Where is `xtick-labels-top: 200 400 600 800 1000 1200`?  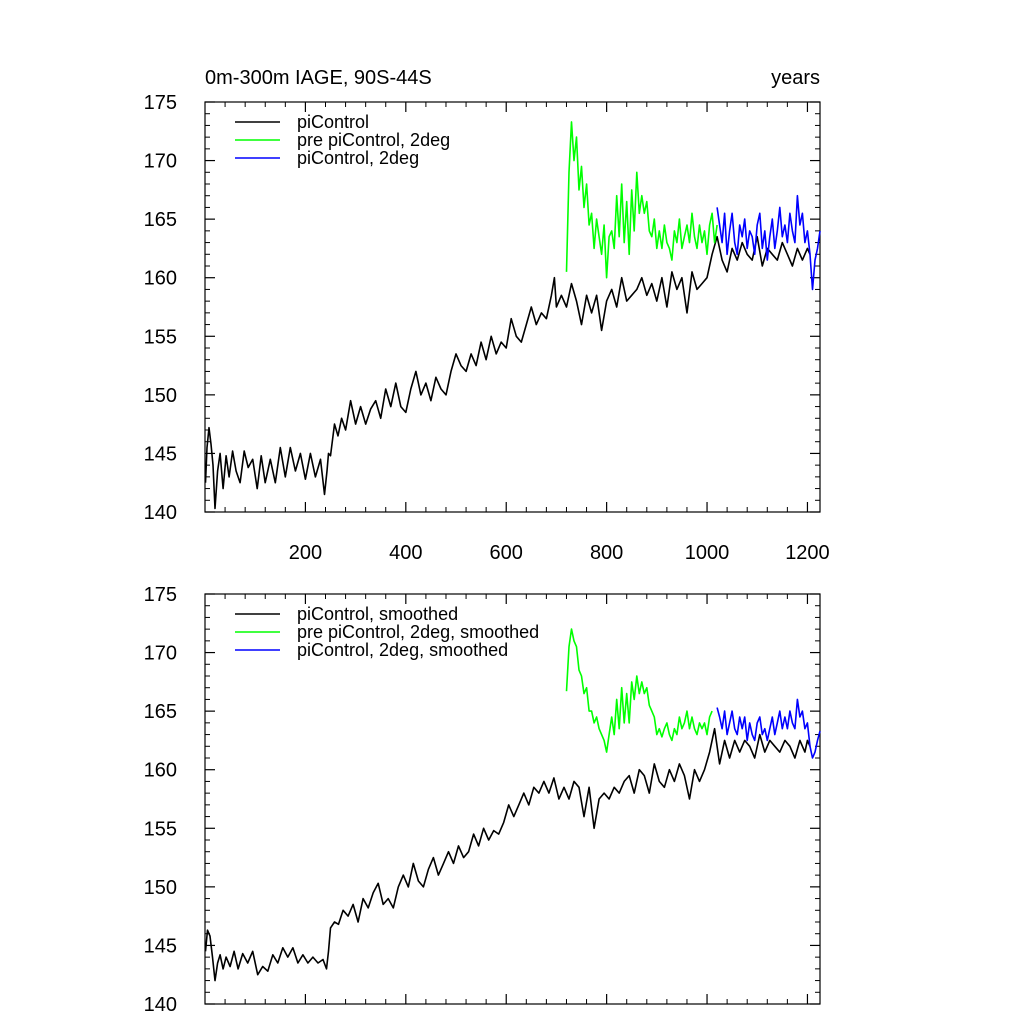 xtick-labels-top: 200 400 600 800 1000 1200 is located at coordinates (559, 553).